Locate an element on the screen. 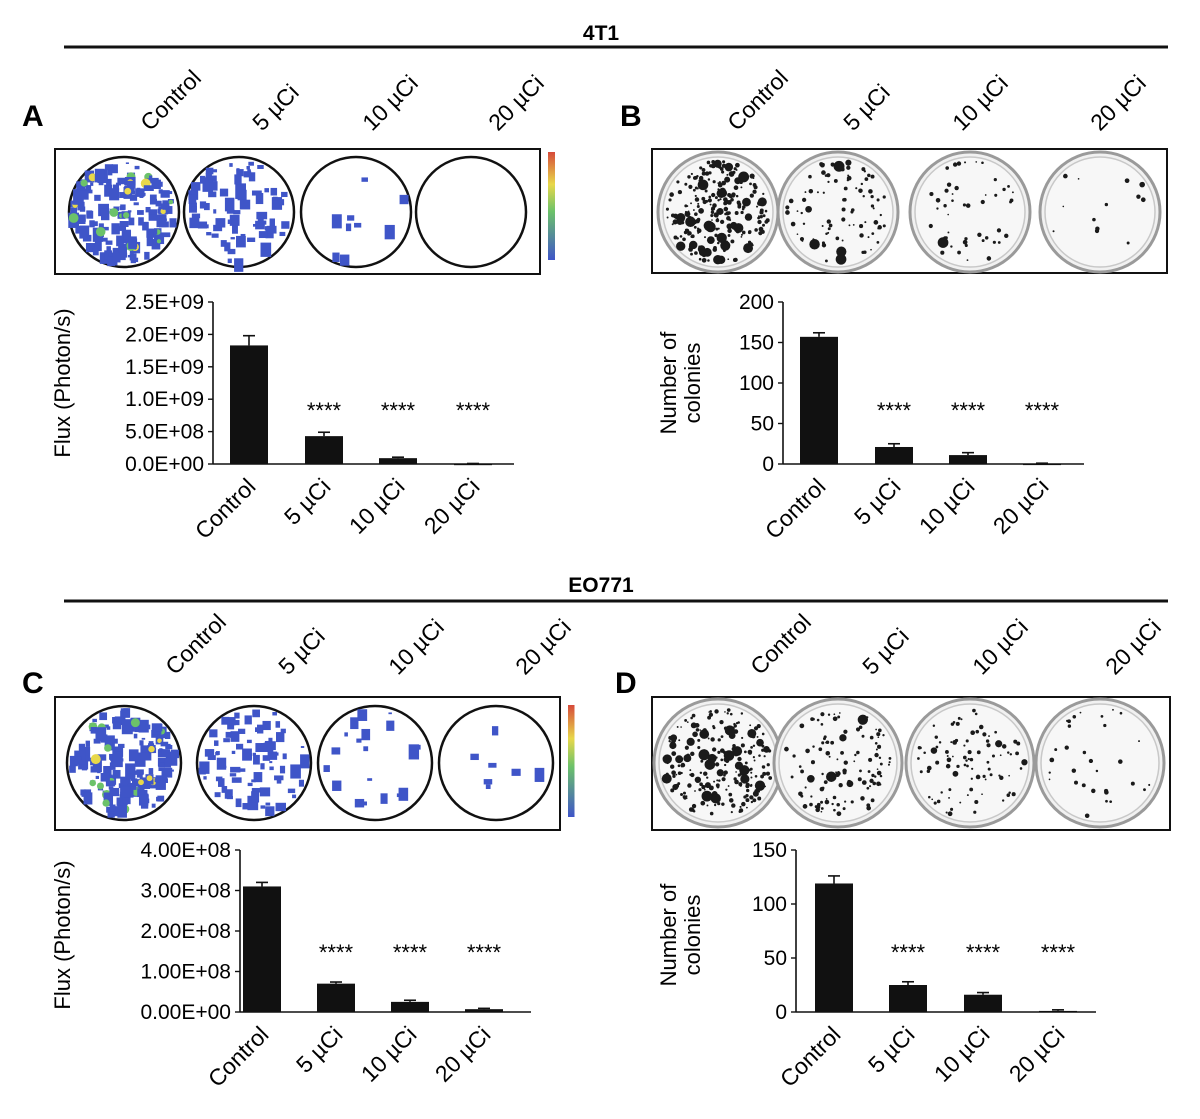  petri-dish-inner is located at coordinates (838, 212).